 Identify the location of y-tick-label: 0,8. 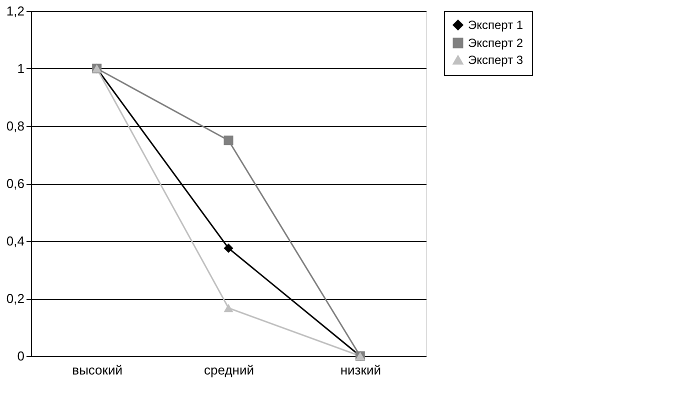
(15, 126).